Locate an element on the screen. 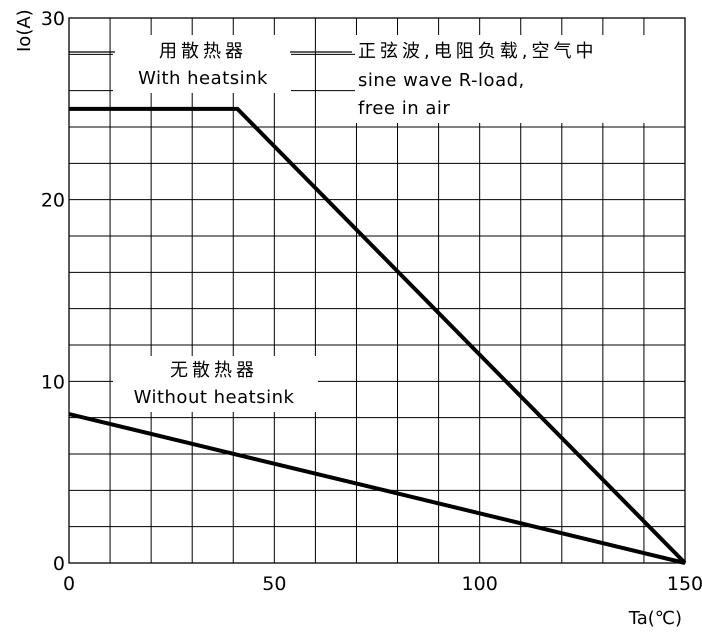 The width and height of the screenshot is (702, 633). condition-label-bg is located at coordinates (520, 79).